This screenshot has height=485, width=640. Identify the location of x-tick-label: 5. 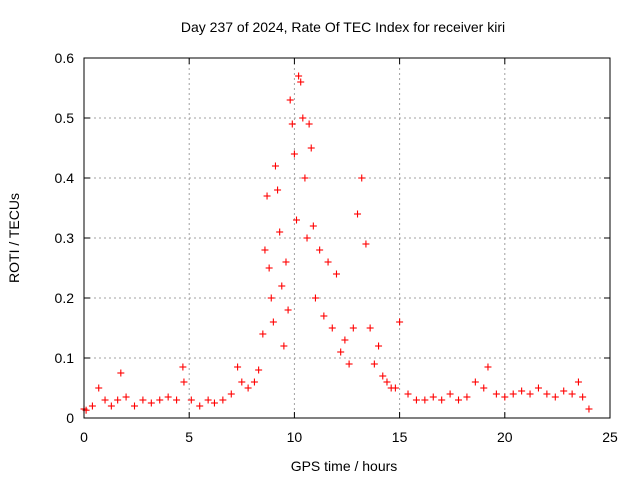
(189, 437).